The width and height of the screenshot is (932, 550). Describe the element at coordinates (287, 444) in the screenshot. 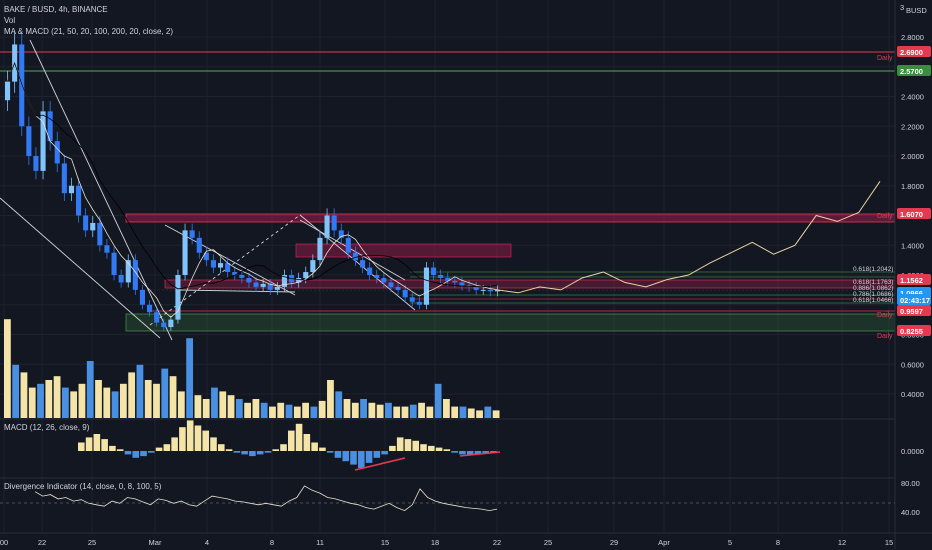

I see `macd-histogram` at that location.